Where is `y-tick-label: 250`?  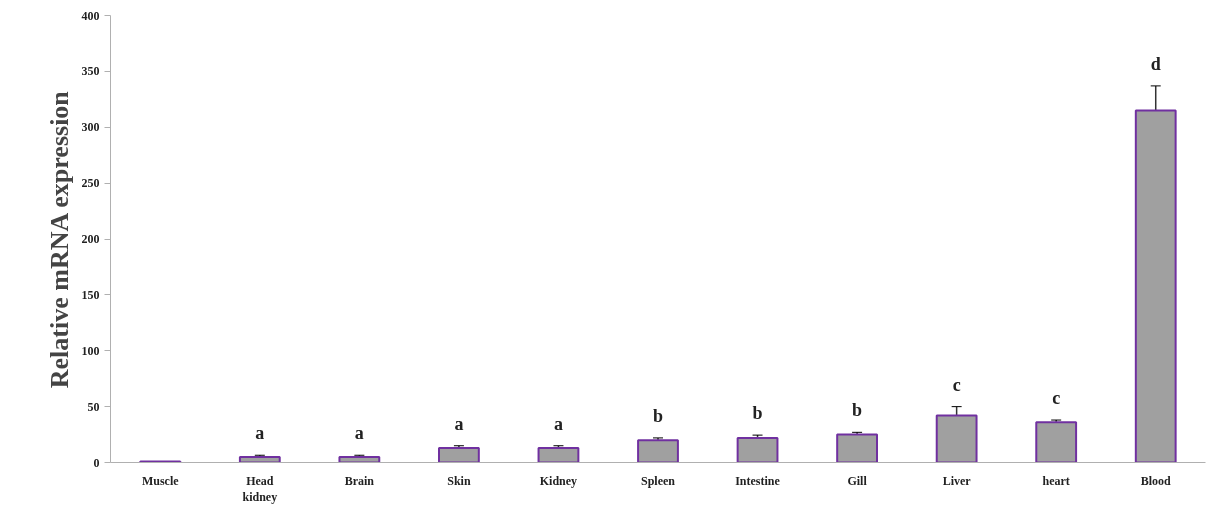 y-tick-label: 250 is located at coordinates (90, 183).